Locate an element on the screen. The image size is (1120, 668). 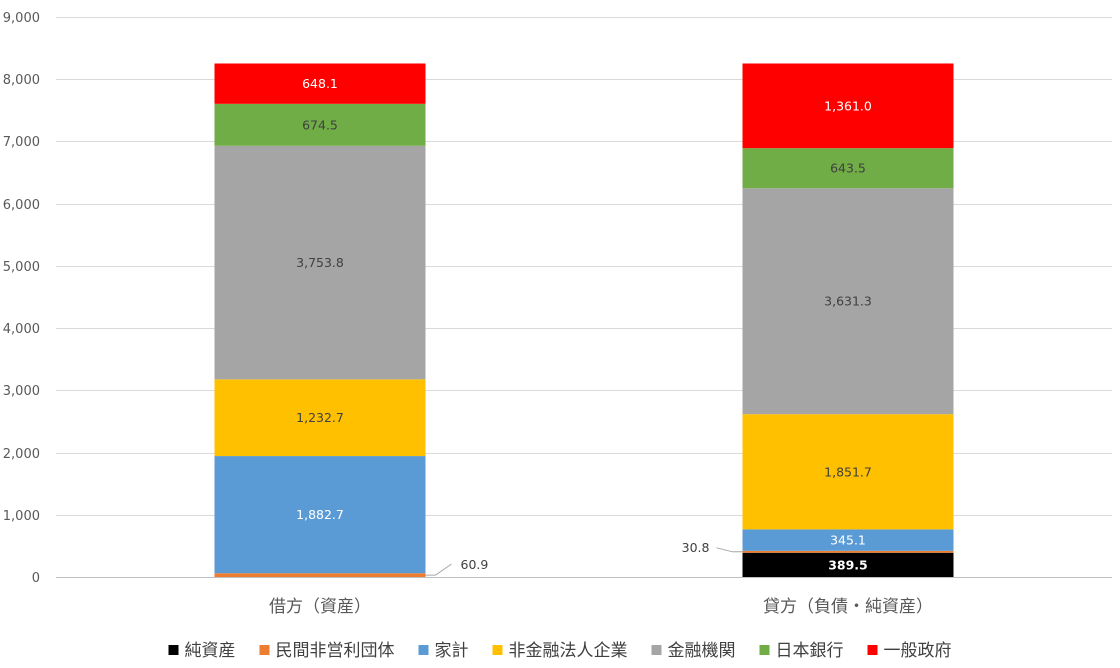
data-label: 30.8 is located at coordinates (696, 547).